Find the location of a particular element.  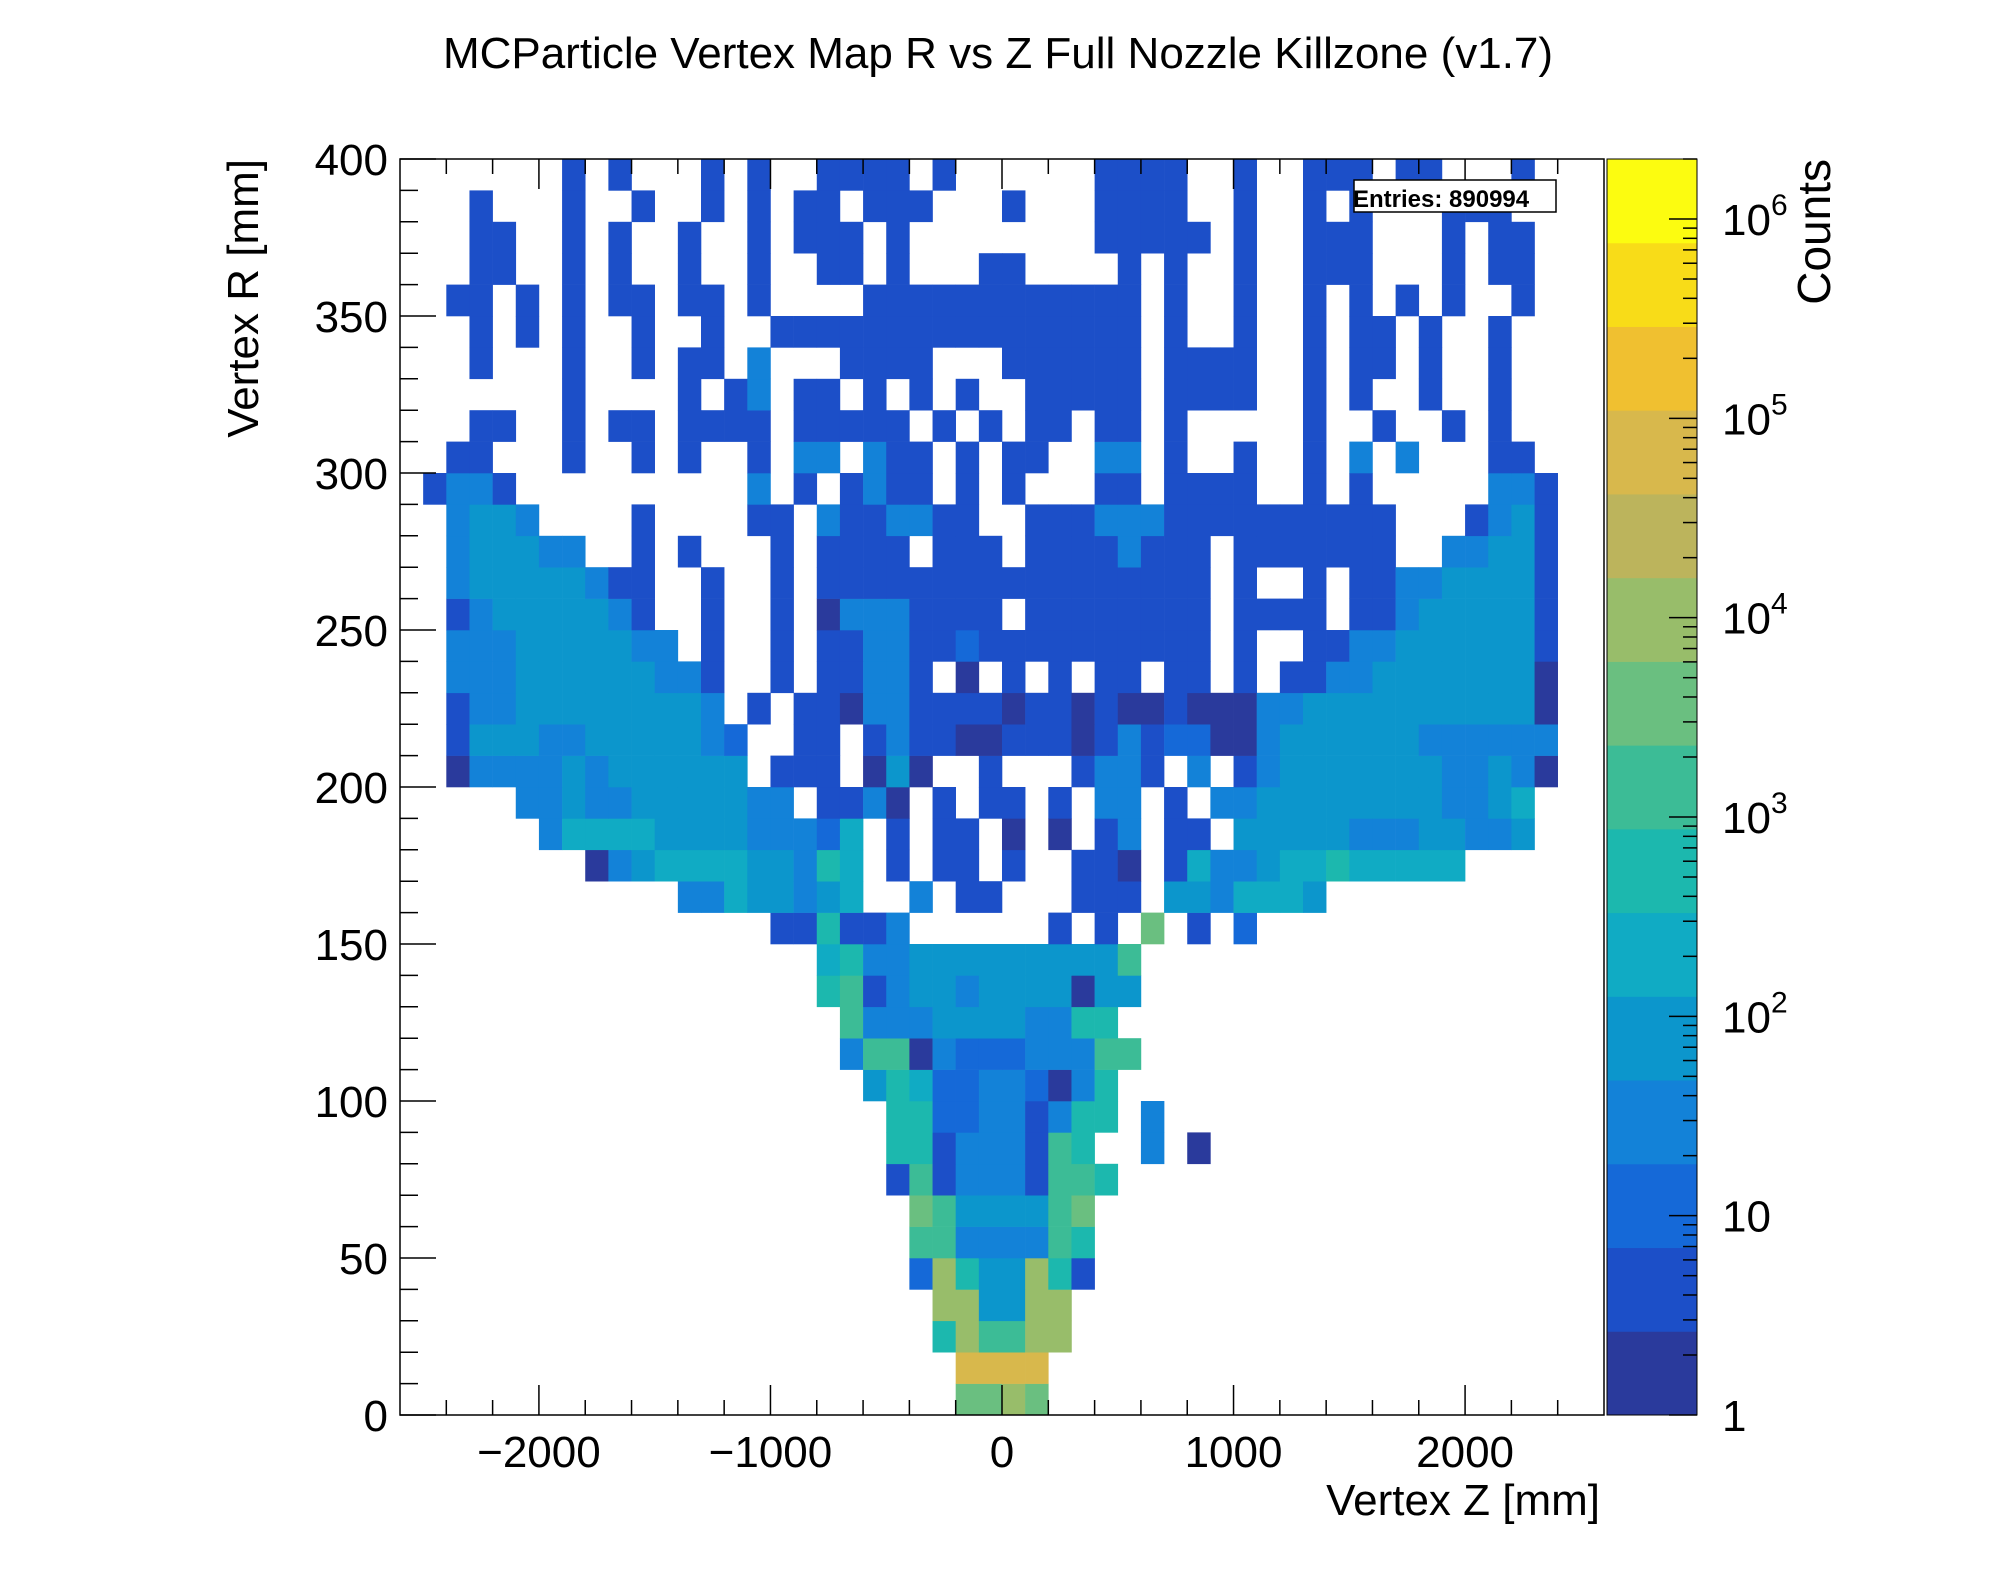

color-scale-step is located at coordinates (1652, 285).